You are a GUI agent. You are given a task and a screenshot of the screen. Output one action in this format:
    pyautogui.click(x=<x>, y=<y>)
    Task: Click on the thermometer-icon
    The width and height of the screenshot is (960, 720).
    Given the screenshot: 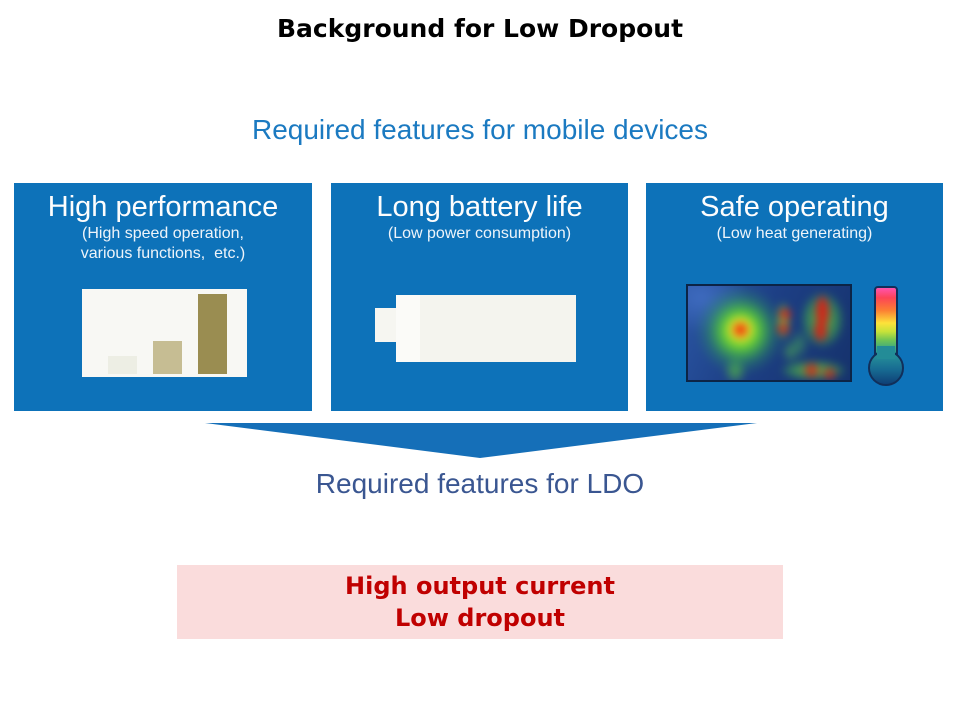 What is the action you would take?
    pyautogui.click(x=886, y=336)
    